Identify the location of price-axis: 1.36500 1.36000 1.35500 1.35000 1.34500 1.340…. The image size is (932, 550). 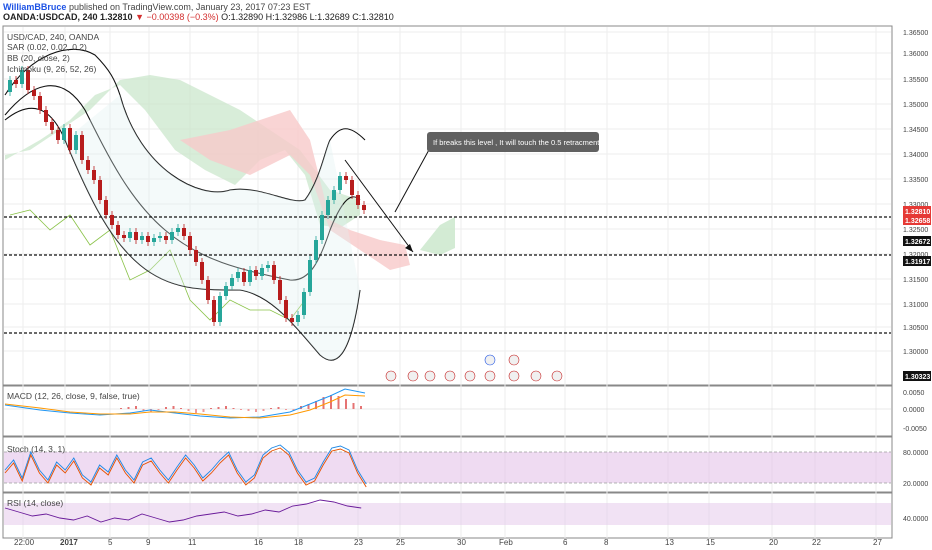
(915, 193).